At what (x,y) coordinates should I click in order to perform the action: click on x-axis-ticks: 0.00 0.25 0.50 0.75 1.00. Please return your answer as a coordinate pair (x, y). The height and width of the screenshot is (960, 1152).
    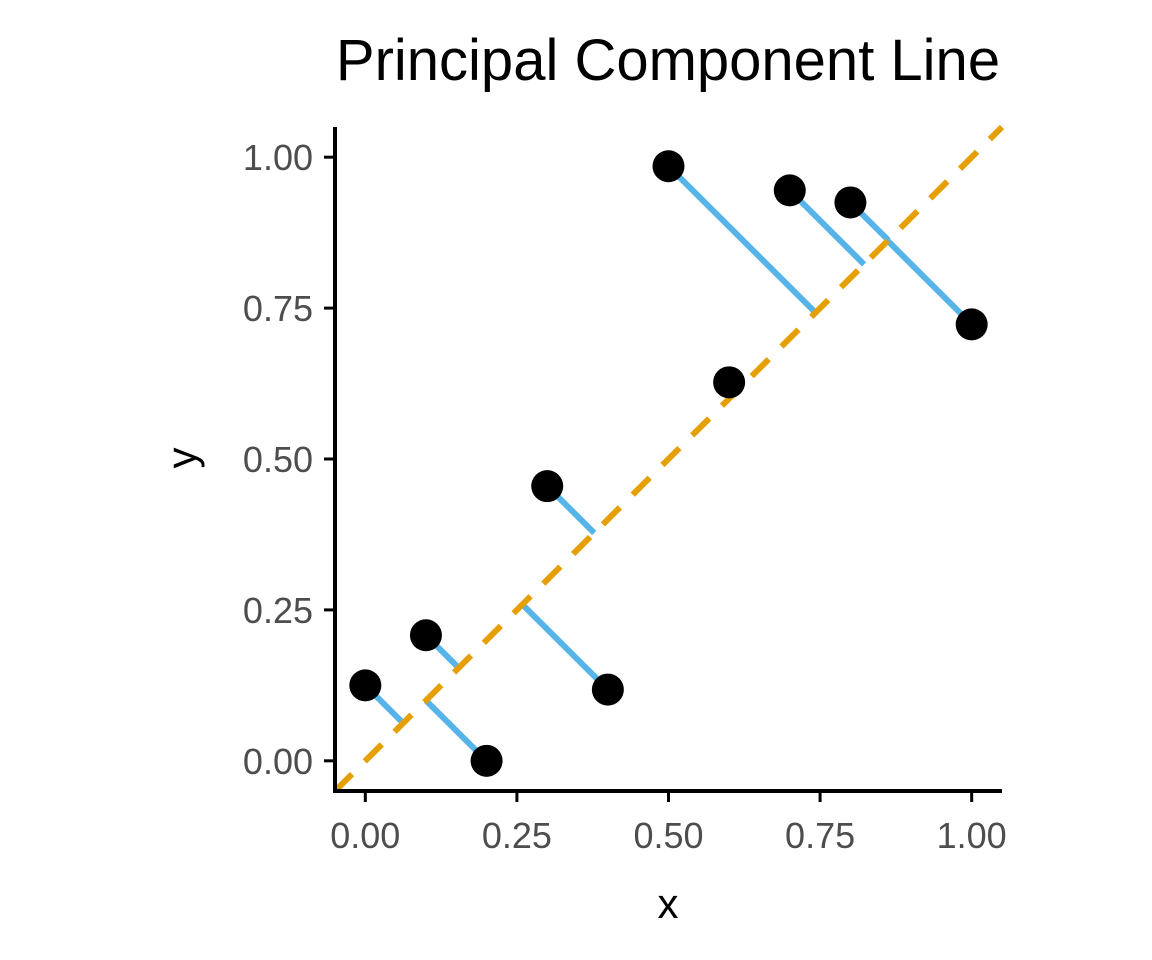
    Looking at the image, I should click on (668, 823).